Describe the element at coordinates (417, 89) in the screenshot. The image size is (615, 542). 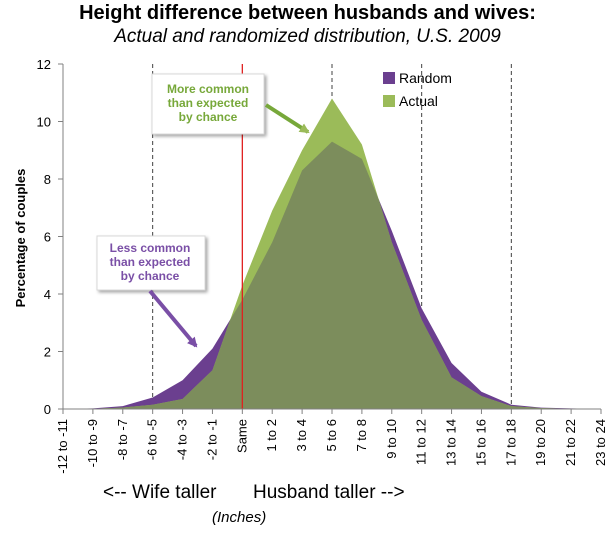
I see `legend: Random Actual` at that location.